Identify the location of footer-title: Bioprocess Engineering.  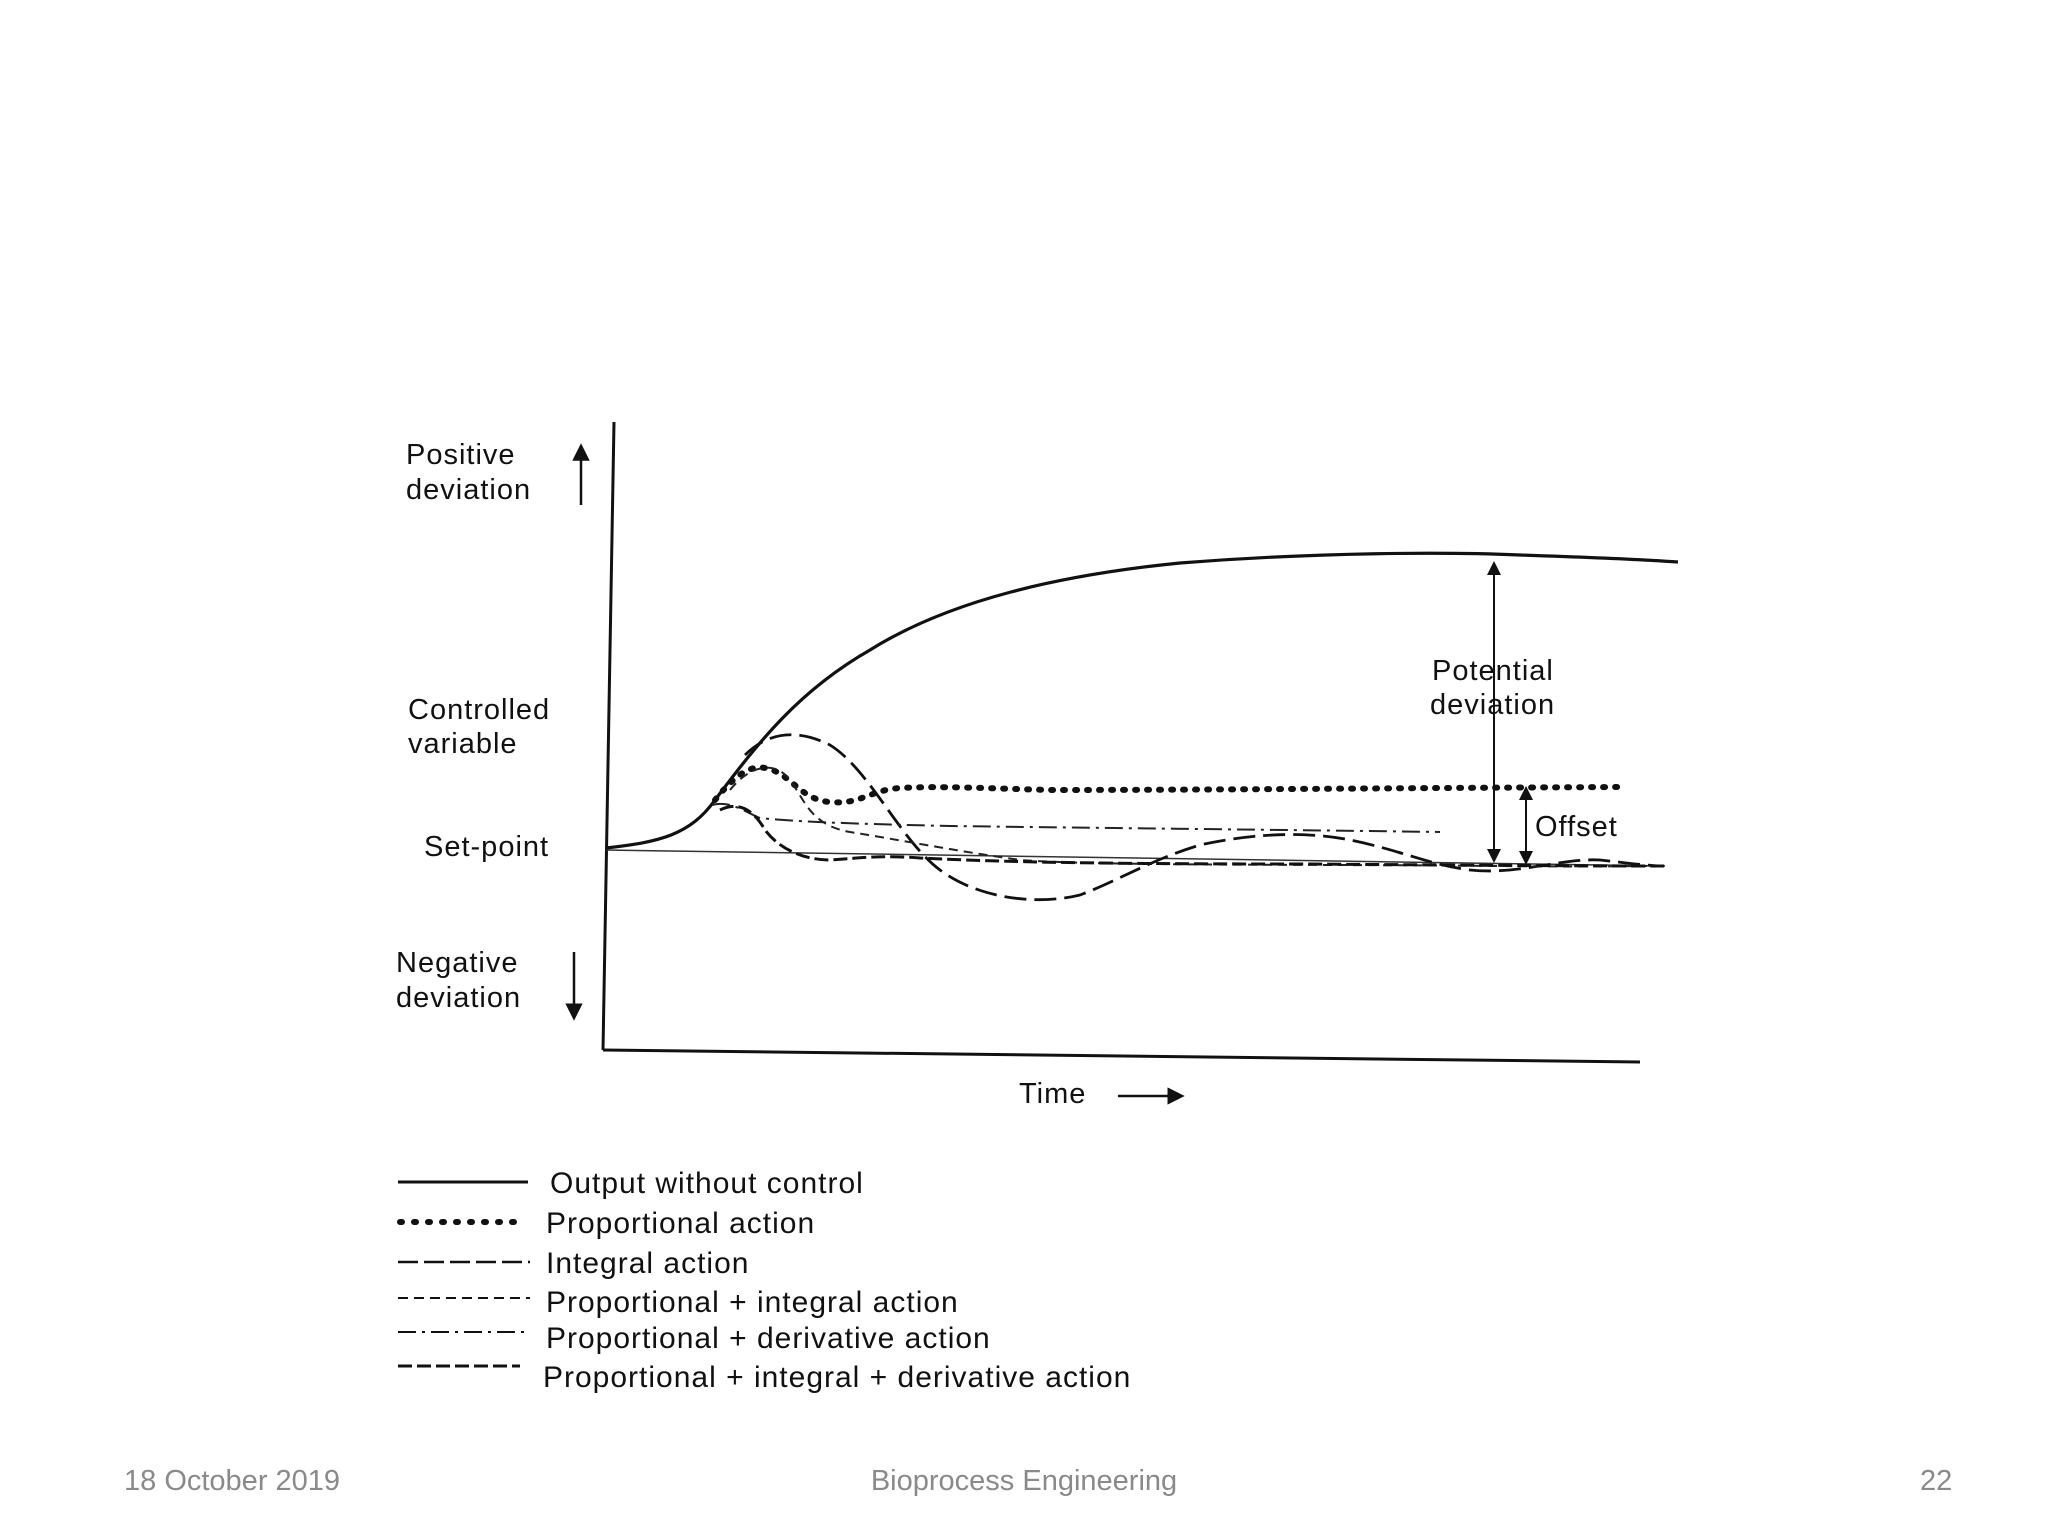
(1024, 1481).